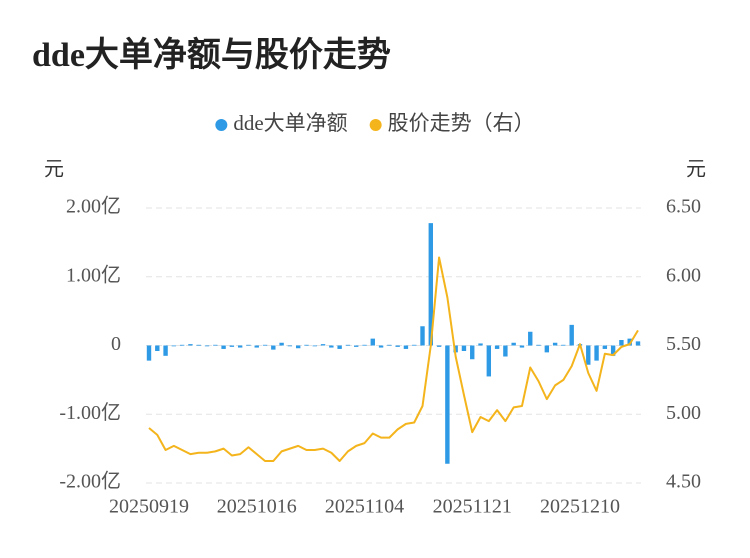 The width and height of the screenshot is (750, 558). What do you see at coordinates (683, 275) in the screenshot?
I see `y2-tick-label: 6.00` at bounding box center [683, 275].